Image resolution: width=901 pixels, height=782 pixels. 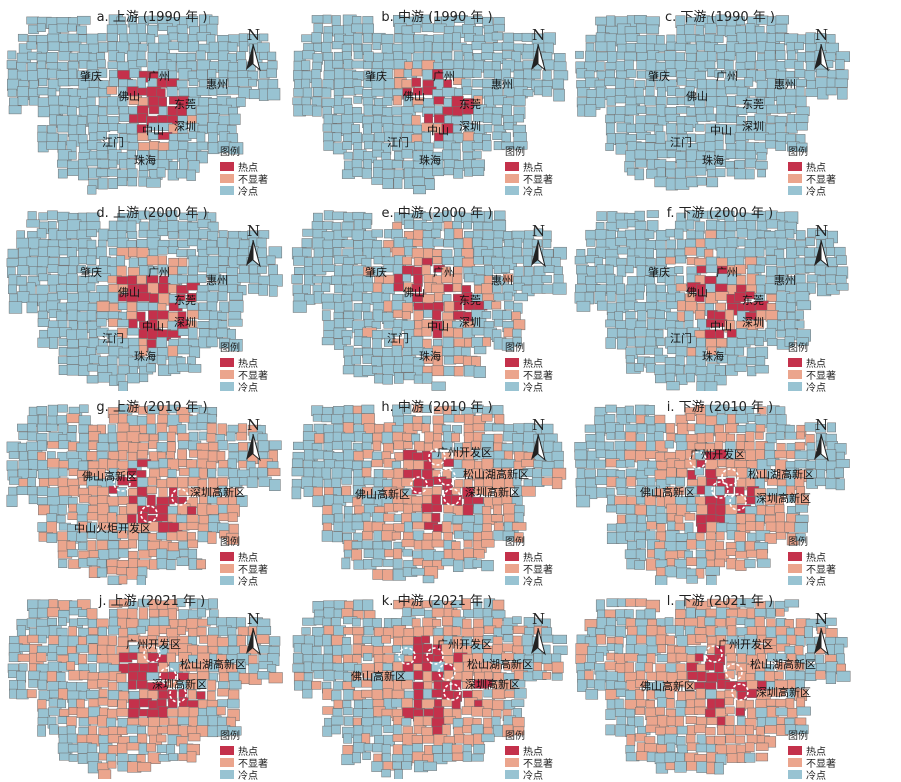 What do you see at coordinates (492, 684) in the screenshot?
I see `zone-label: 深圳高新区` at bounding box center [492, 684].